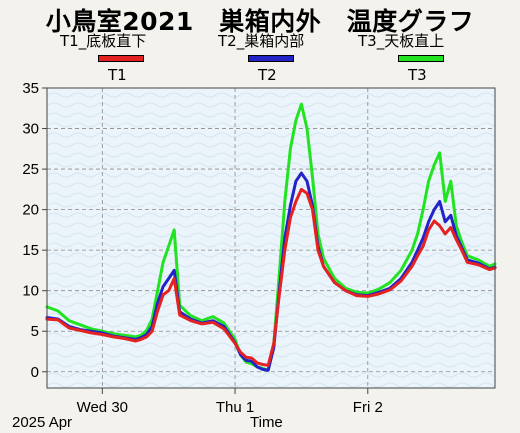 The width and height of the screenshot is (520, 433). I want to click on y-tick-label: 30, so click(30, 129).